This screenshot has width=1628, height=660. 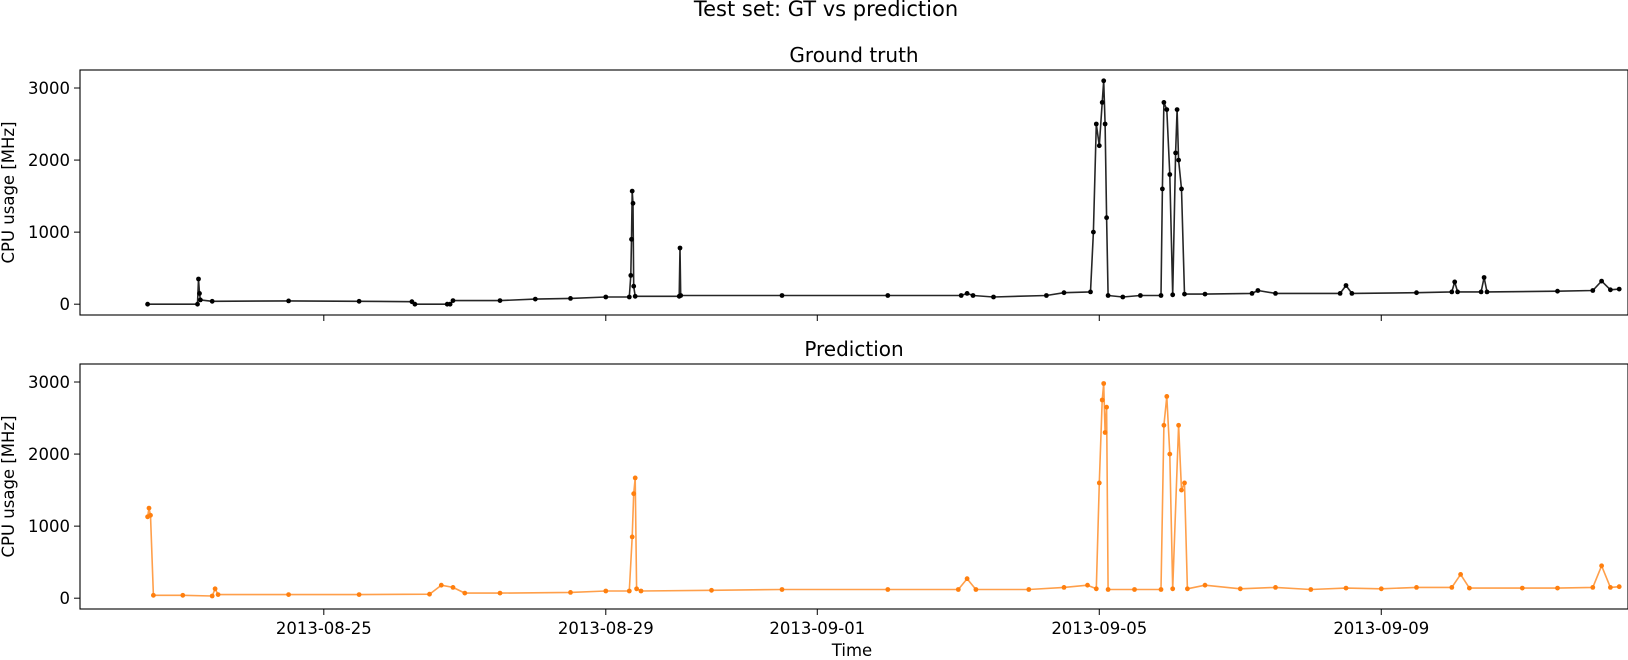 I want to click on figure-title: Test set: GT vs prediction, so click(x=825, y=10).